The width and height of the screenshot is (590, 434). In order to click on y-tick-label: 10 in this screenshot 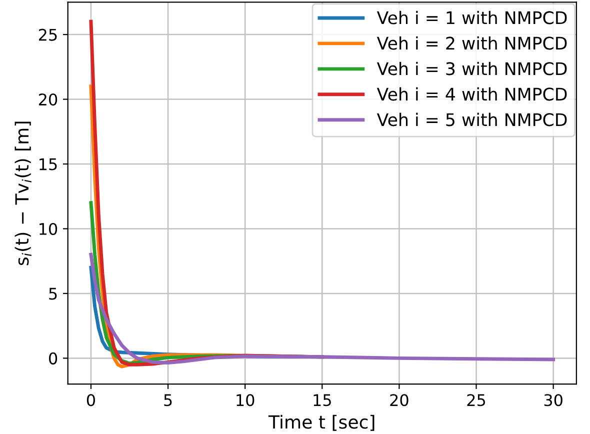, I will do `click(49, 229)`.